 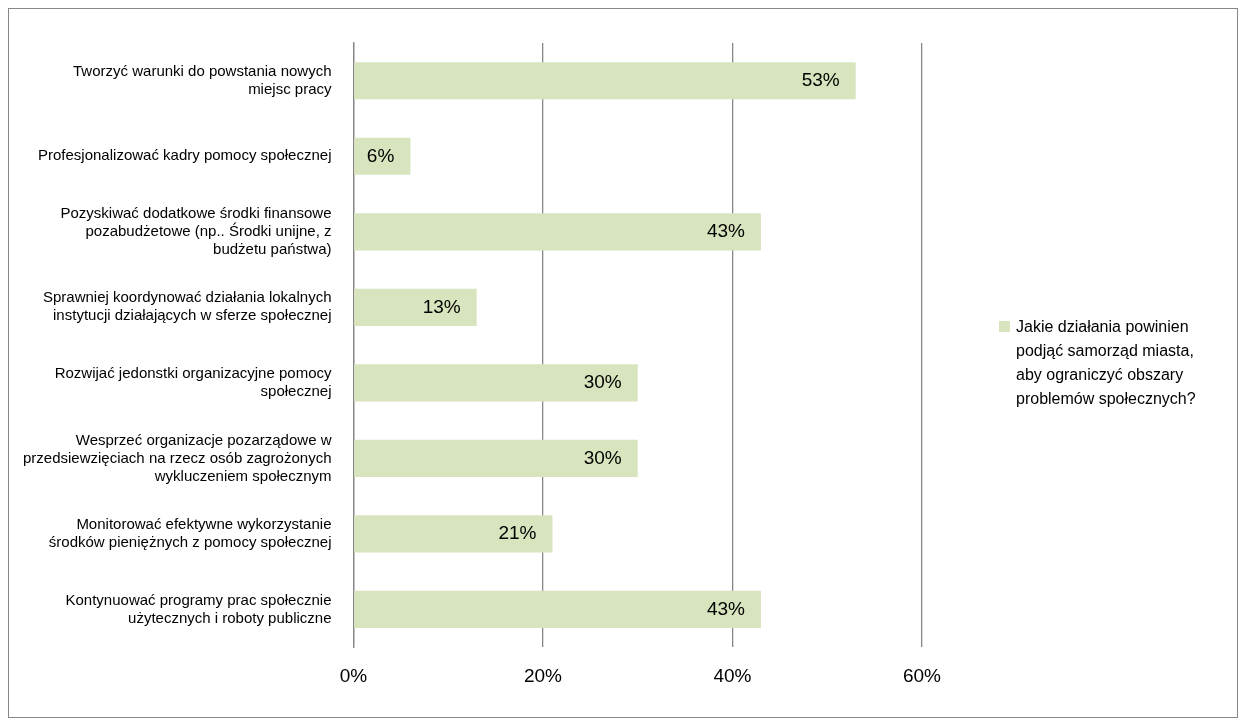 What do you see at coordinates (202, 79) in the screenshot?
I see `y-tick-label: Tworzyć warunki do powstania nowych miejsc pracy` at bounding box center [202, 79].